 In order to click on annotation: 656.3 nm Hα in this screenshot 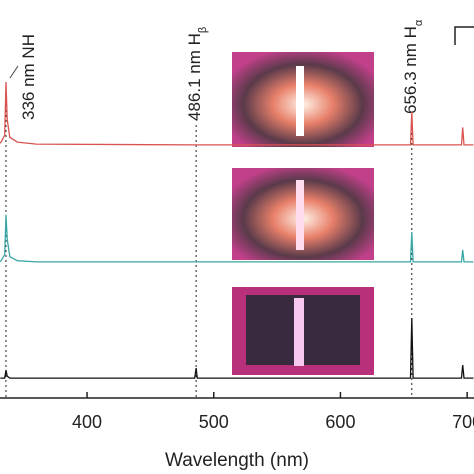, I will do `click(413, 66)`.